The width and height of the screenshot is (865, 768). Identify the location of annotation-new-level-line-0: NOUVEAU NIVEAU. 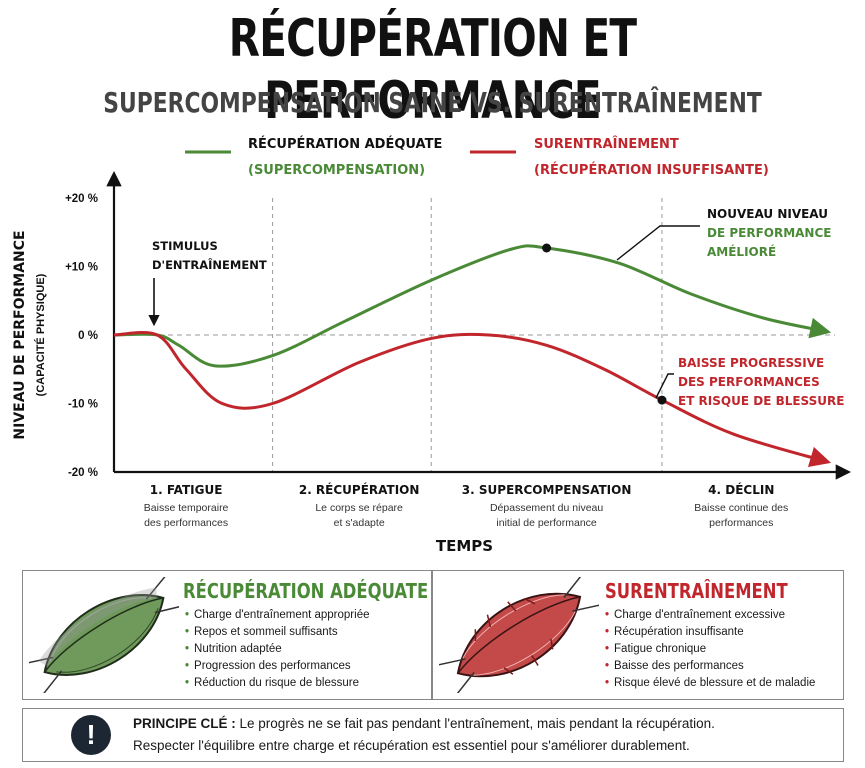
(767, 214).